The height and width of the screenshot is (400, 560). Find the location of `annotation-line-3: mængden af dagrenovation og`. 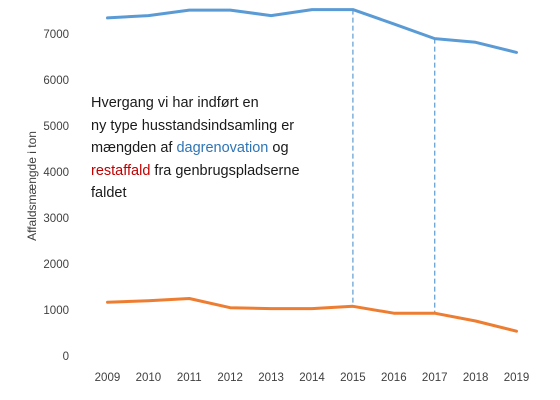

annotation-line-3: mængden af dagrenovation og is located at coordinates (190, 148).